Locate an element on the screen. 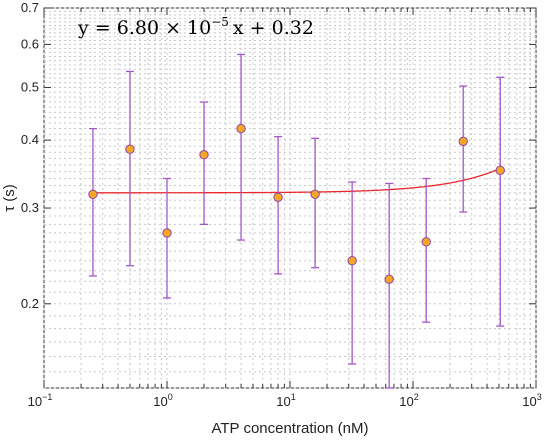 Image resolution: width=550 pixels, height=443 pixels. equation-exponent: −5 is located at coordinates (220, 22).